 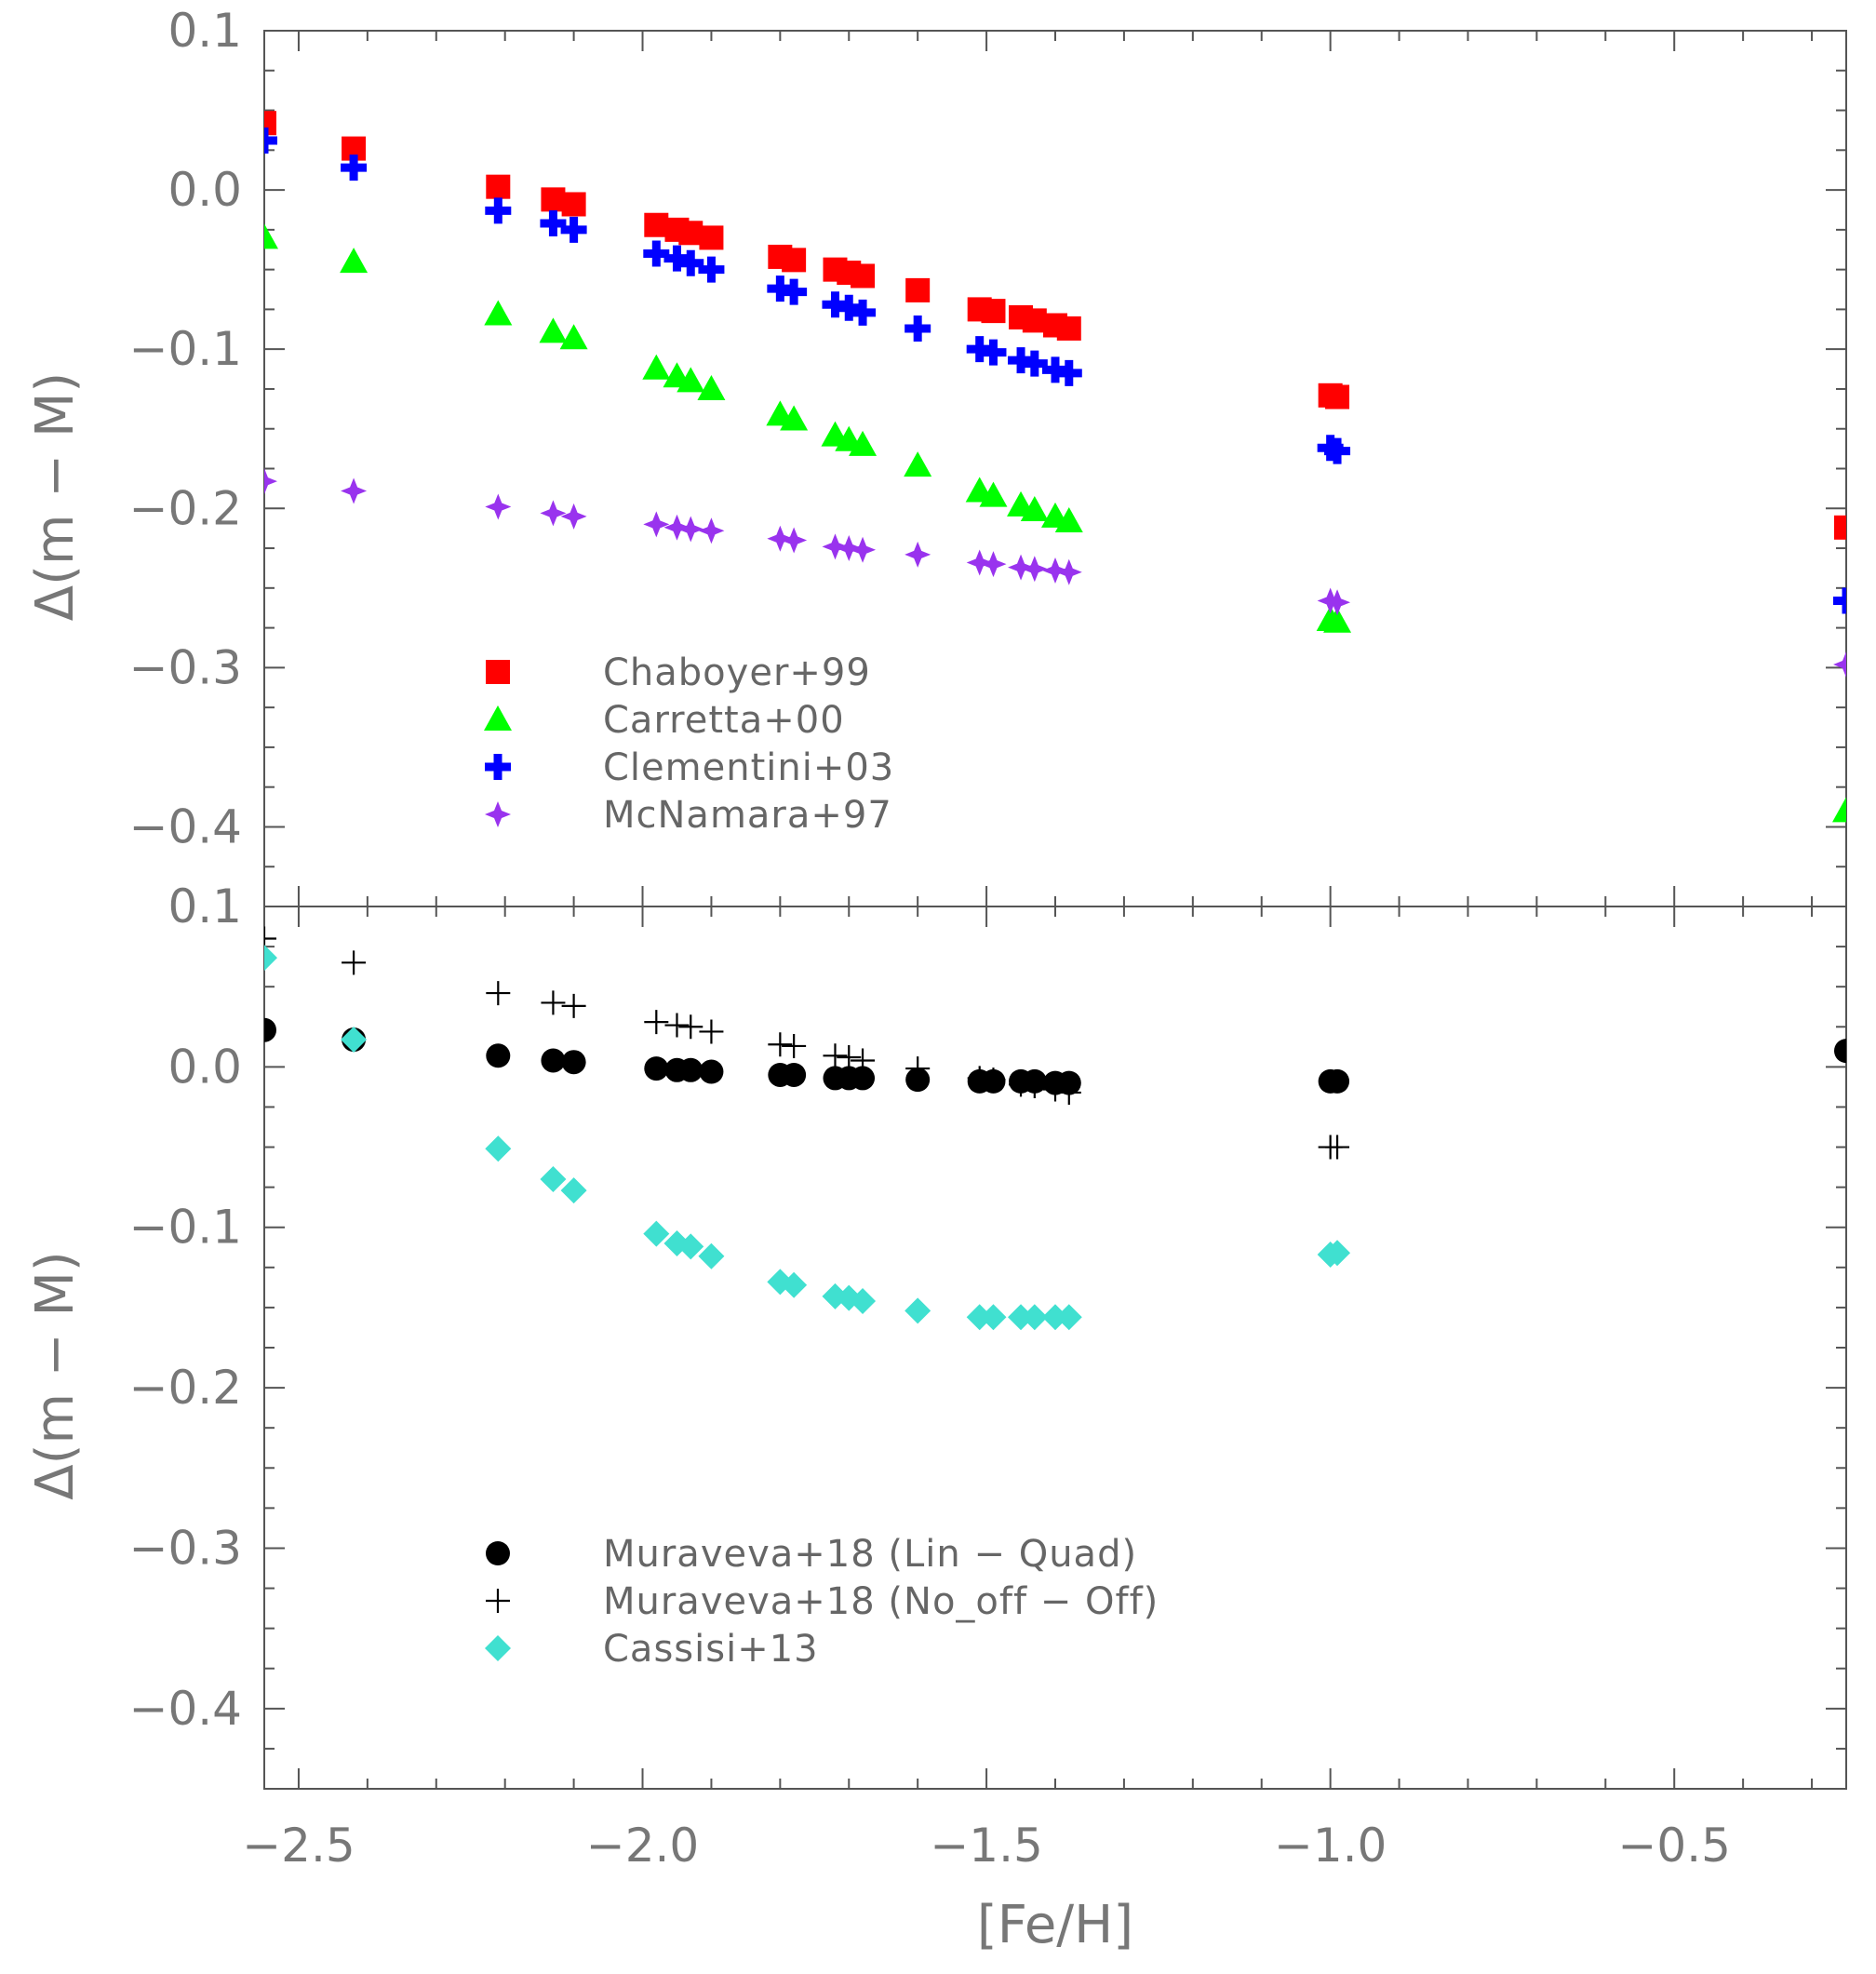 I want to click on legend-label: Carretta+00, so click(x=724, y=721).